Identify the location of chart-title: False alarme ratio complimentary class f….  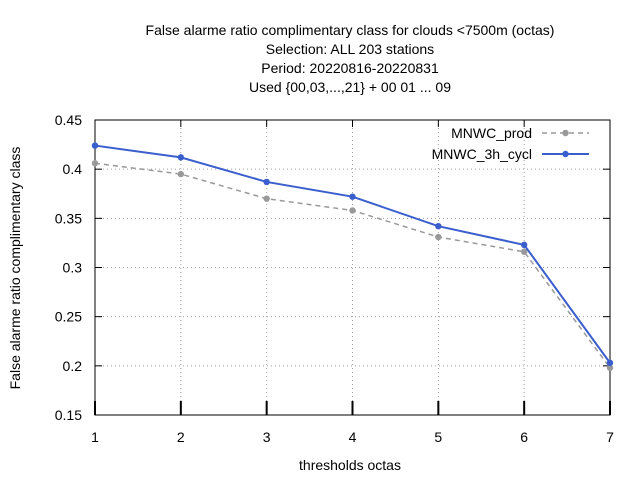
(350, 58).